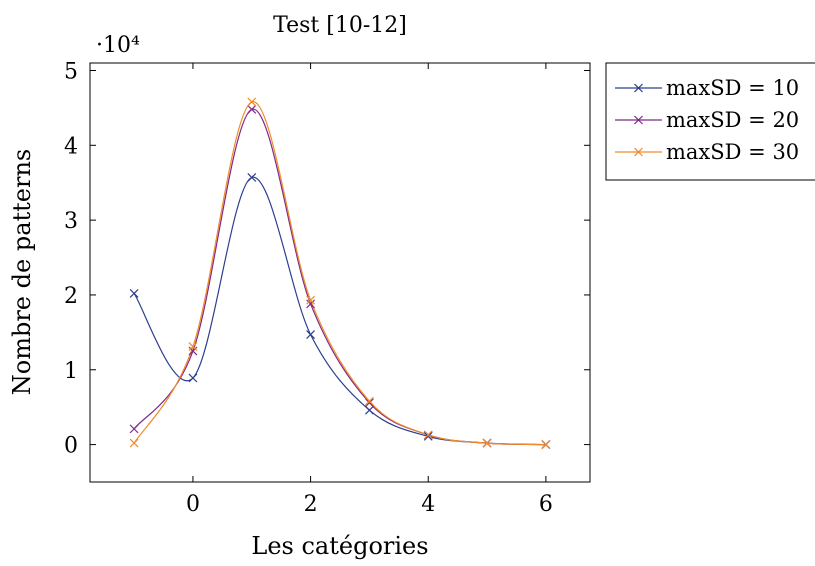  Describe the element at coordinates (71, 221) in the screenshot. I see `y-tick-label: 3` at that location.